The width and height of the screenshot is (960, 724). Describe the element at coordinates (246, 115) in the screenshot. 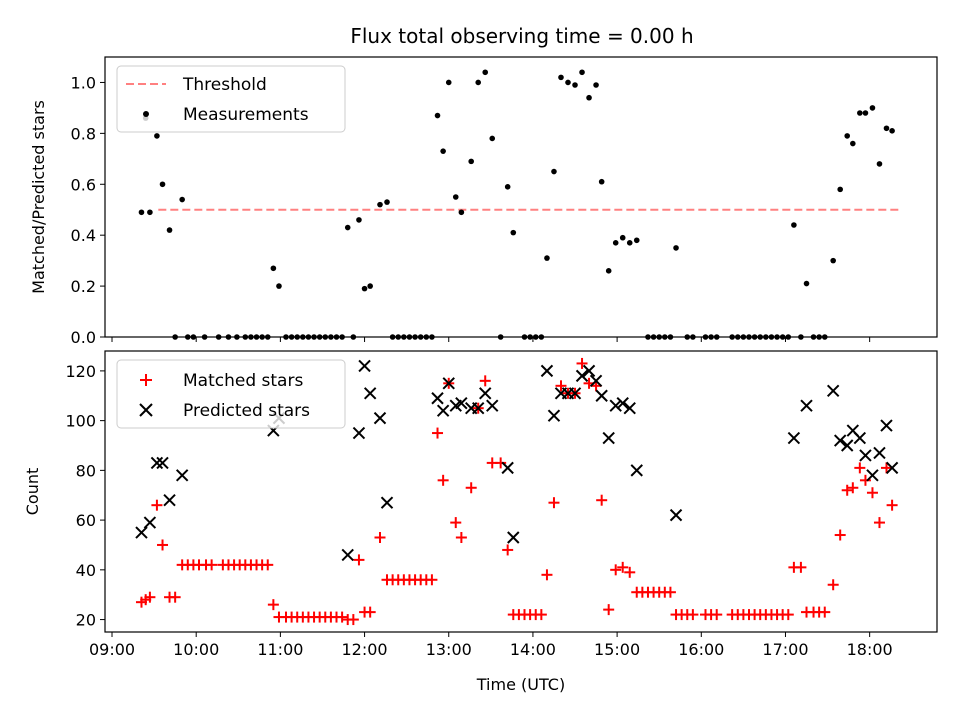

I see `measurements-legend-label: Measurements` at that location.